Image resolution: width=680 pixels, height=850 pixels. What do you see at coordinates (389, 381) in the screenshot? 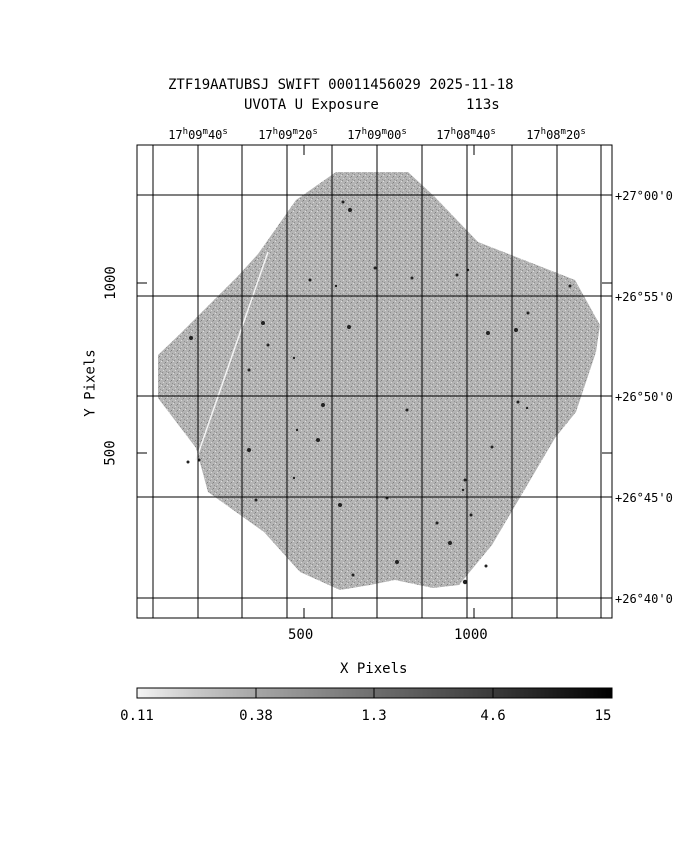
I see `x-ticks` at bounding box center [389, 381].